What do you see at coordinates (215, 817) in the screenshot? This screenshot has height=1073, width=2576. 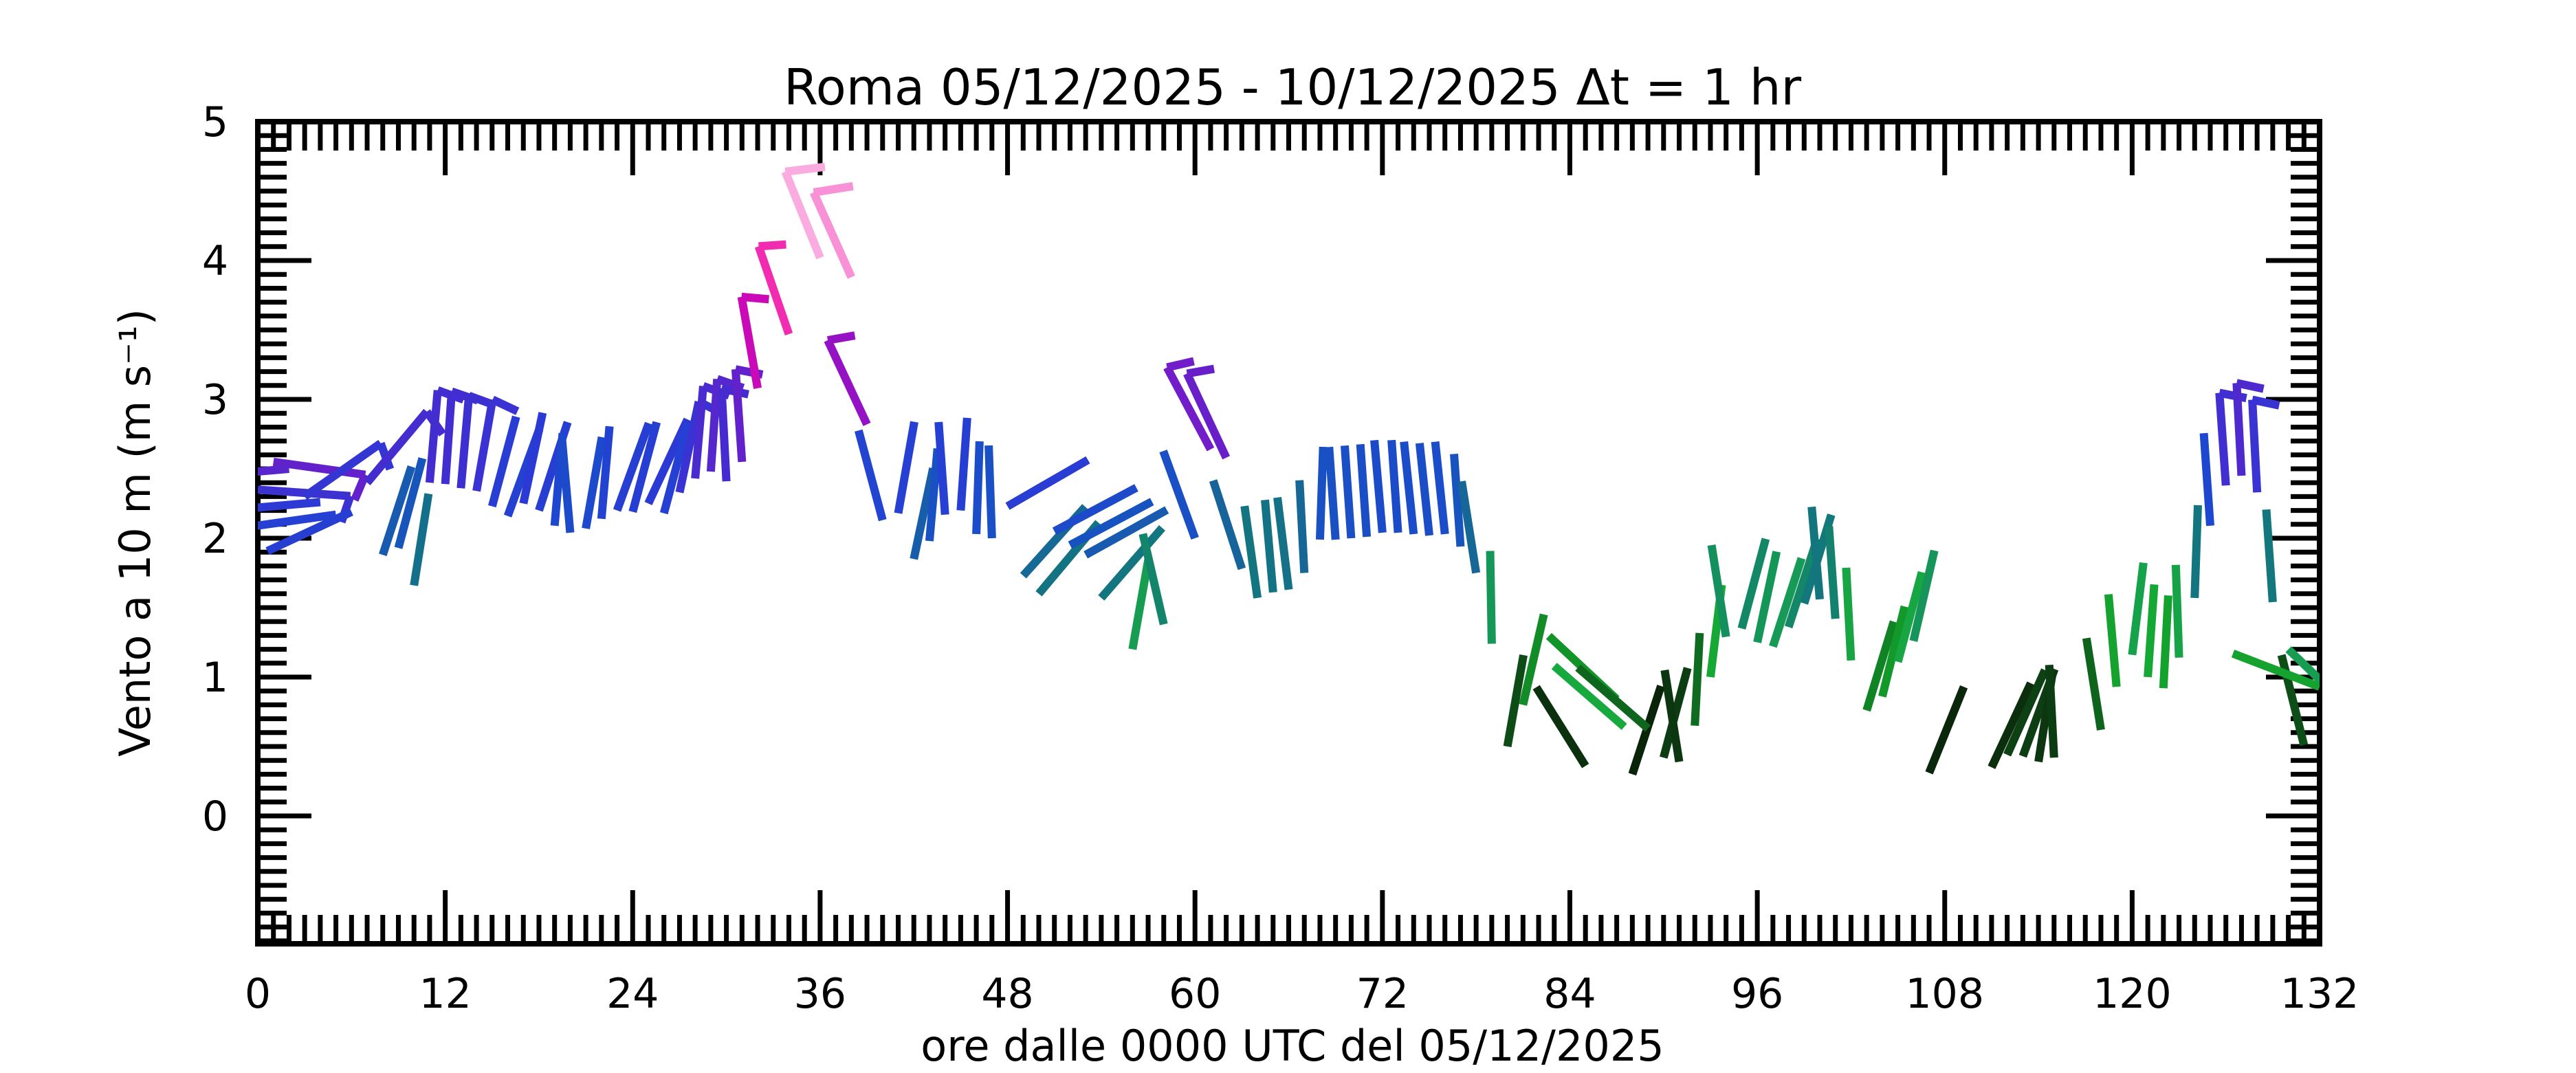 I see `y-tick-label: 0` at bounding box center [215, 817].